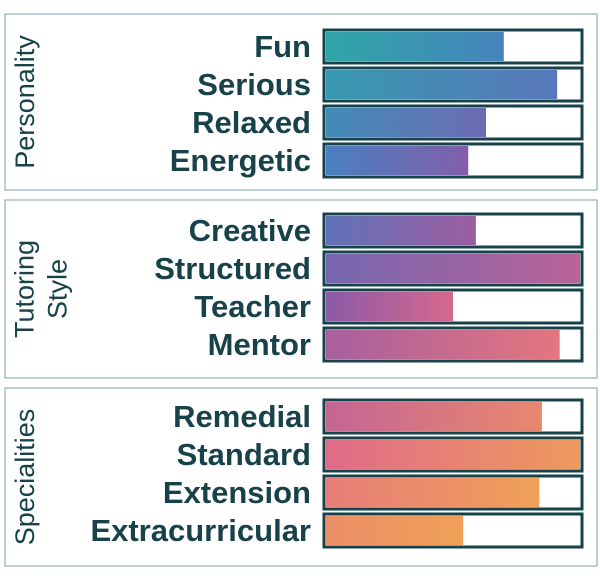 Image resolution: width=600 pixels, height=580 pixels. I want to click on rating-label: Extracurricular, so click(200, 530).